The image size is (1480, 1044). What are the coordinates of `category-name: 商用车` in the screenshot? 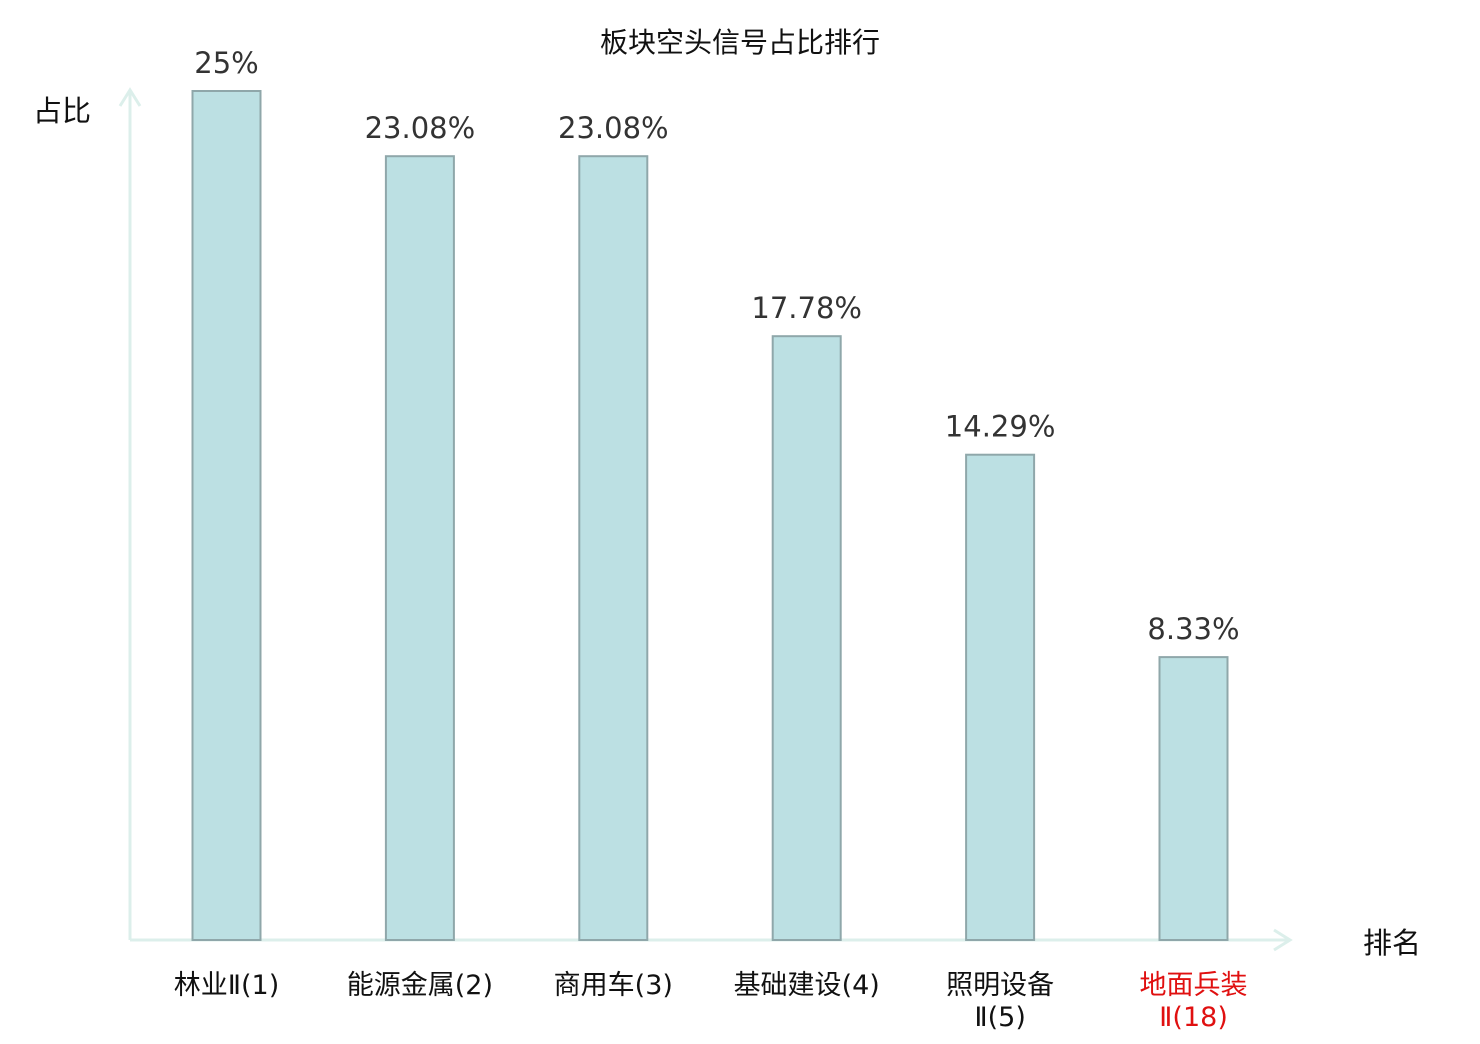 It's located at (594, 985).